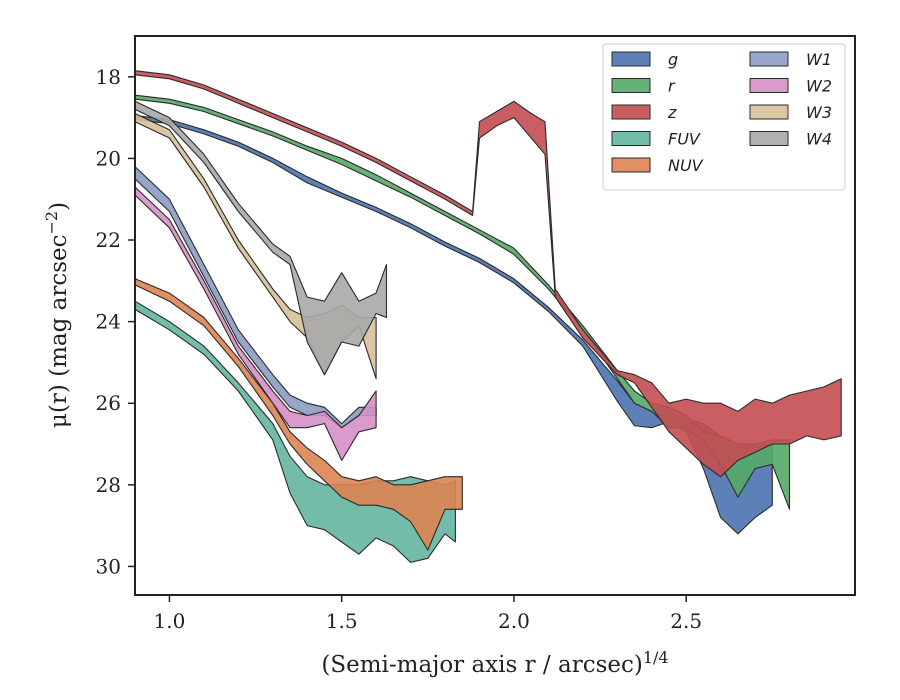 The width and height of the screenshot is (900, 700). I want to click on y-axis-label-text: μ(r) (mag arcsec, so click(59, 331).